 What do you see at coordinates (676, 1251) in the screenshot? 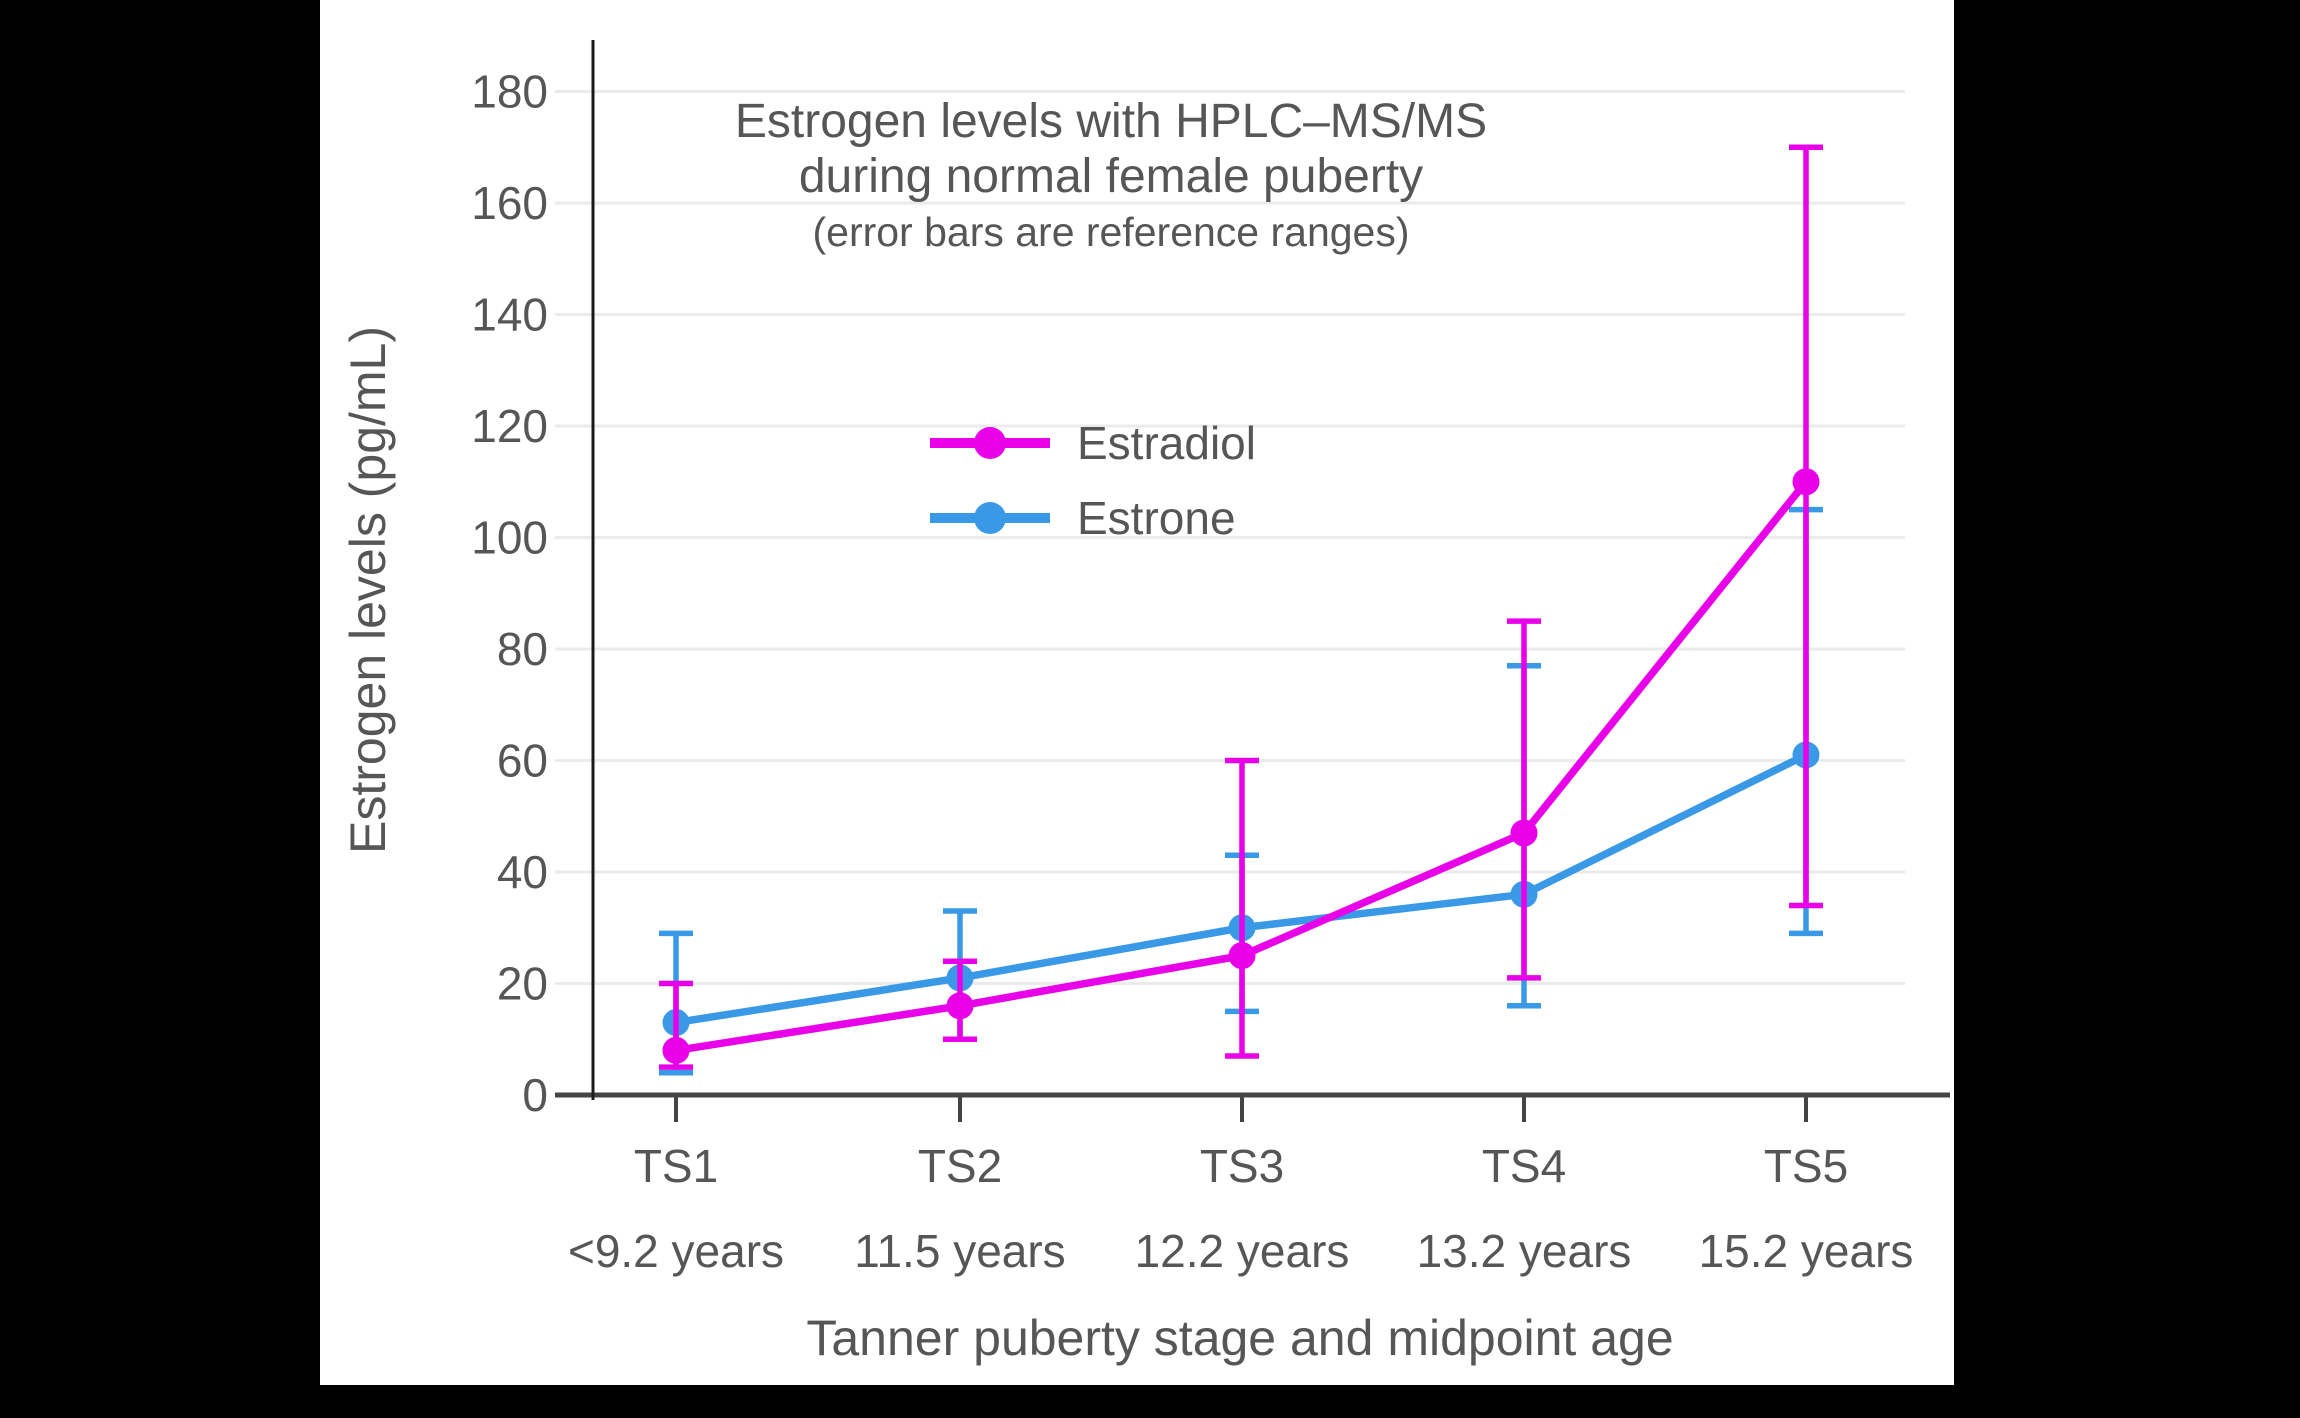
I see `x-category-age-label: <9.2 years` at bounding box center [676, 1251].